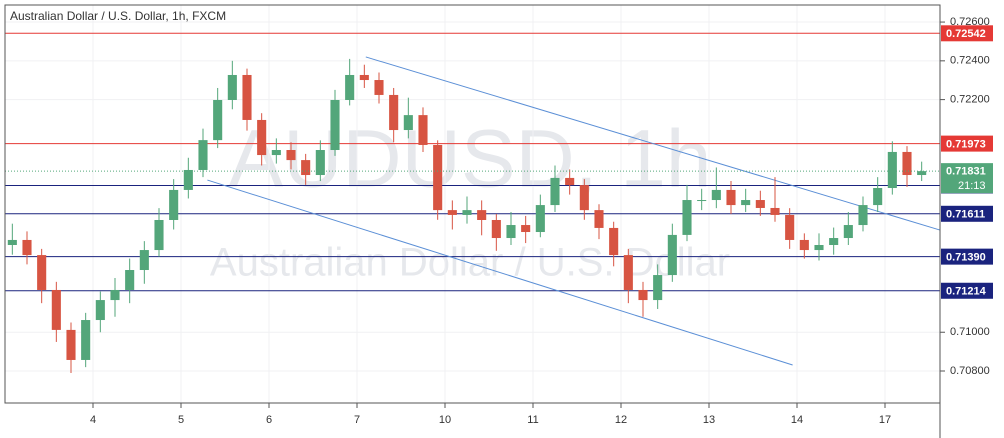 Image resolution: width=1004 pixels, height=438 pixels. Describe the element at coordinates (972, 186) in the screenshot. I see `countdown-label: 21:13` at that location.